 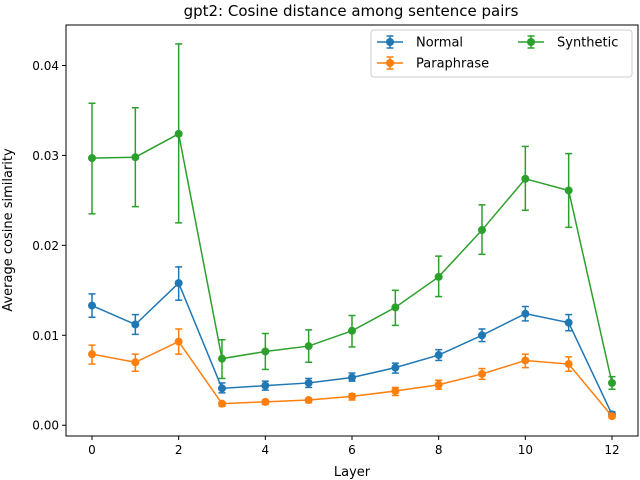 I want to click on x-tick-label: 0, so click(x=92, y=450).